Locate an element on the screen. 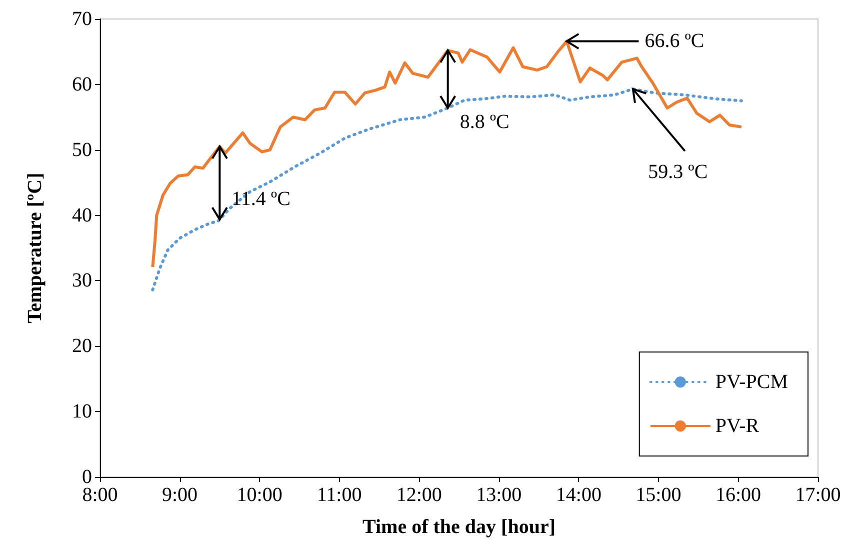 The width and height of the screenshot is (854, 560). y-tick-label: 60 is located at coordinates (82, 84).